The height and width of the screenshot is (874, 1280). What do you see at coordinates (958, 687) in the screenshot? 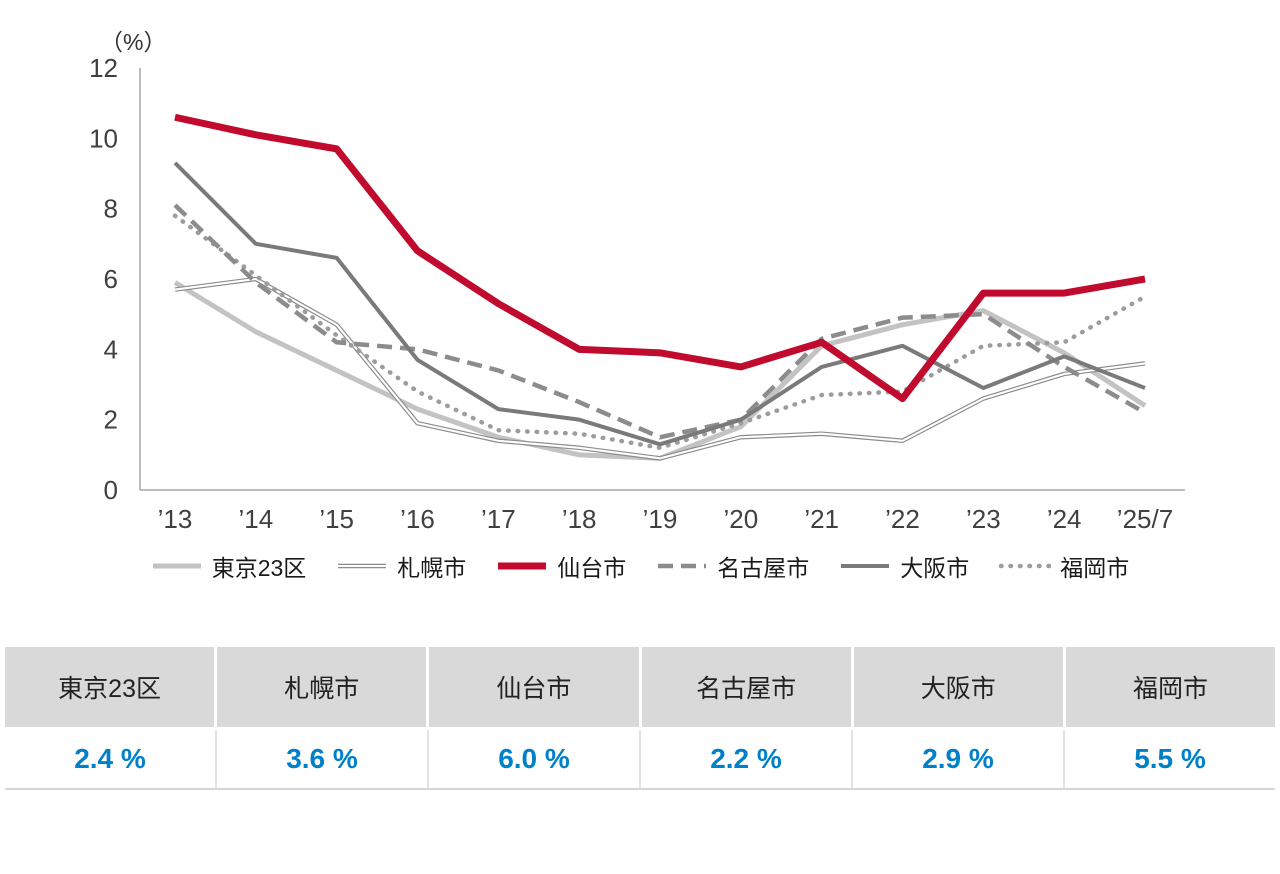
I see `table-header-cell: 大阪市` at bounding box center [958, 687].